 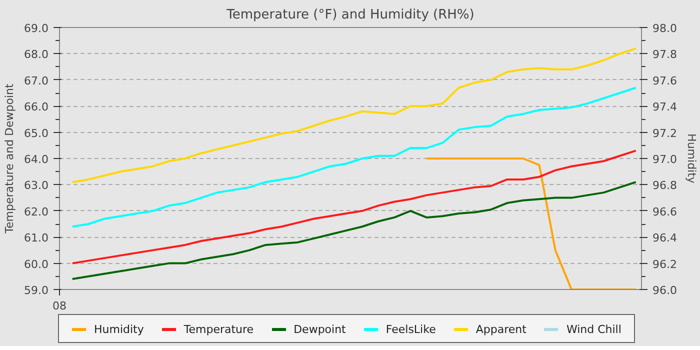 What do you see at coordinates (501, 330) in the screenshot?
I see `legend-label: Apparent` at bounding box center [501, 330].